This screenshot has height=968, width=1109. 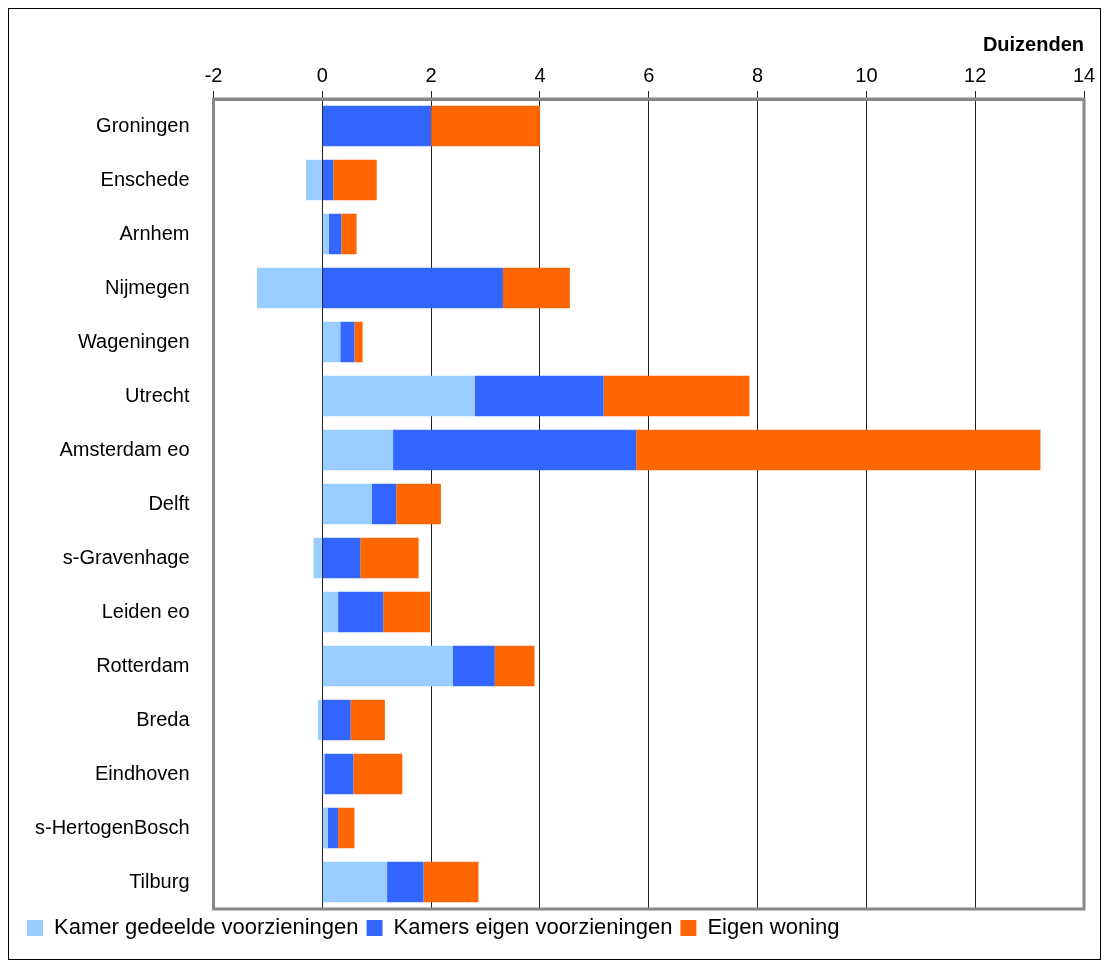 What do you see at coordinates (145, 178) in the screenshot?
I see `y-tick-label: Enschede` at bounding box center [145, 178].